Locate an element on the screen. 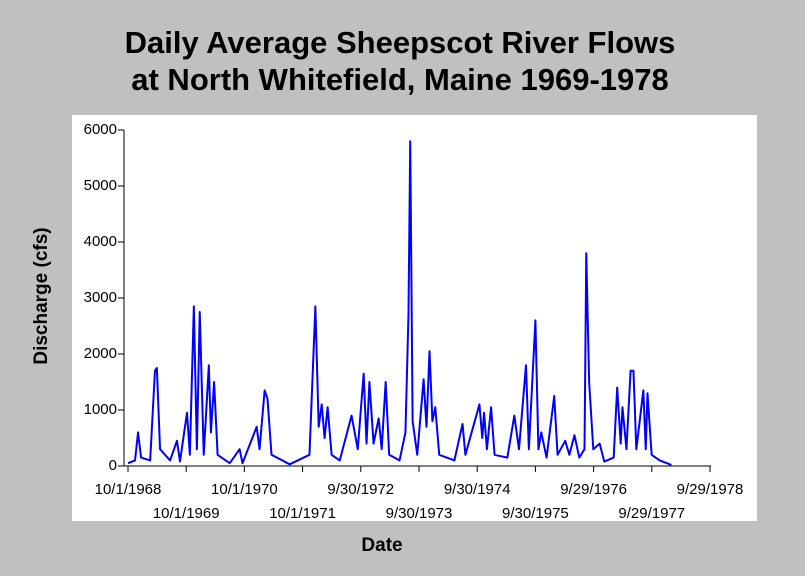  y-tick-label: 0 is located at coordinates (113, 465).